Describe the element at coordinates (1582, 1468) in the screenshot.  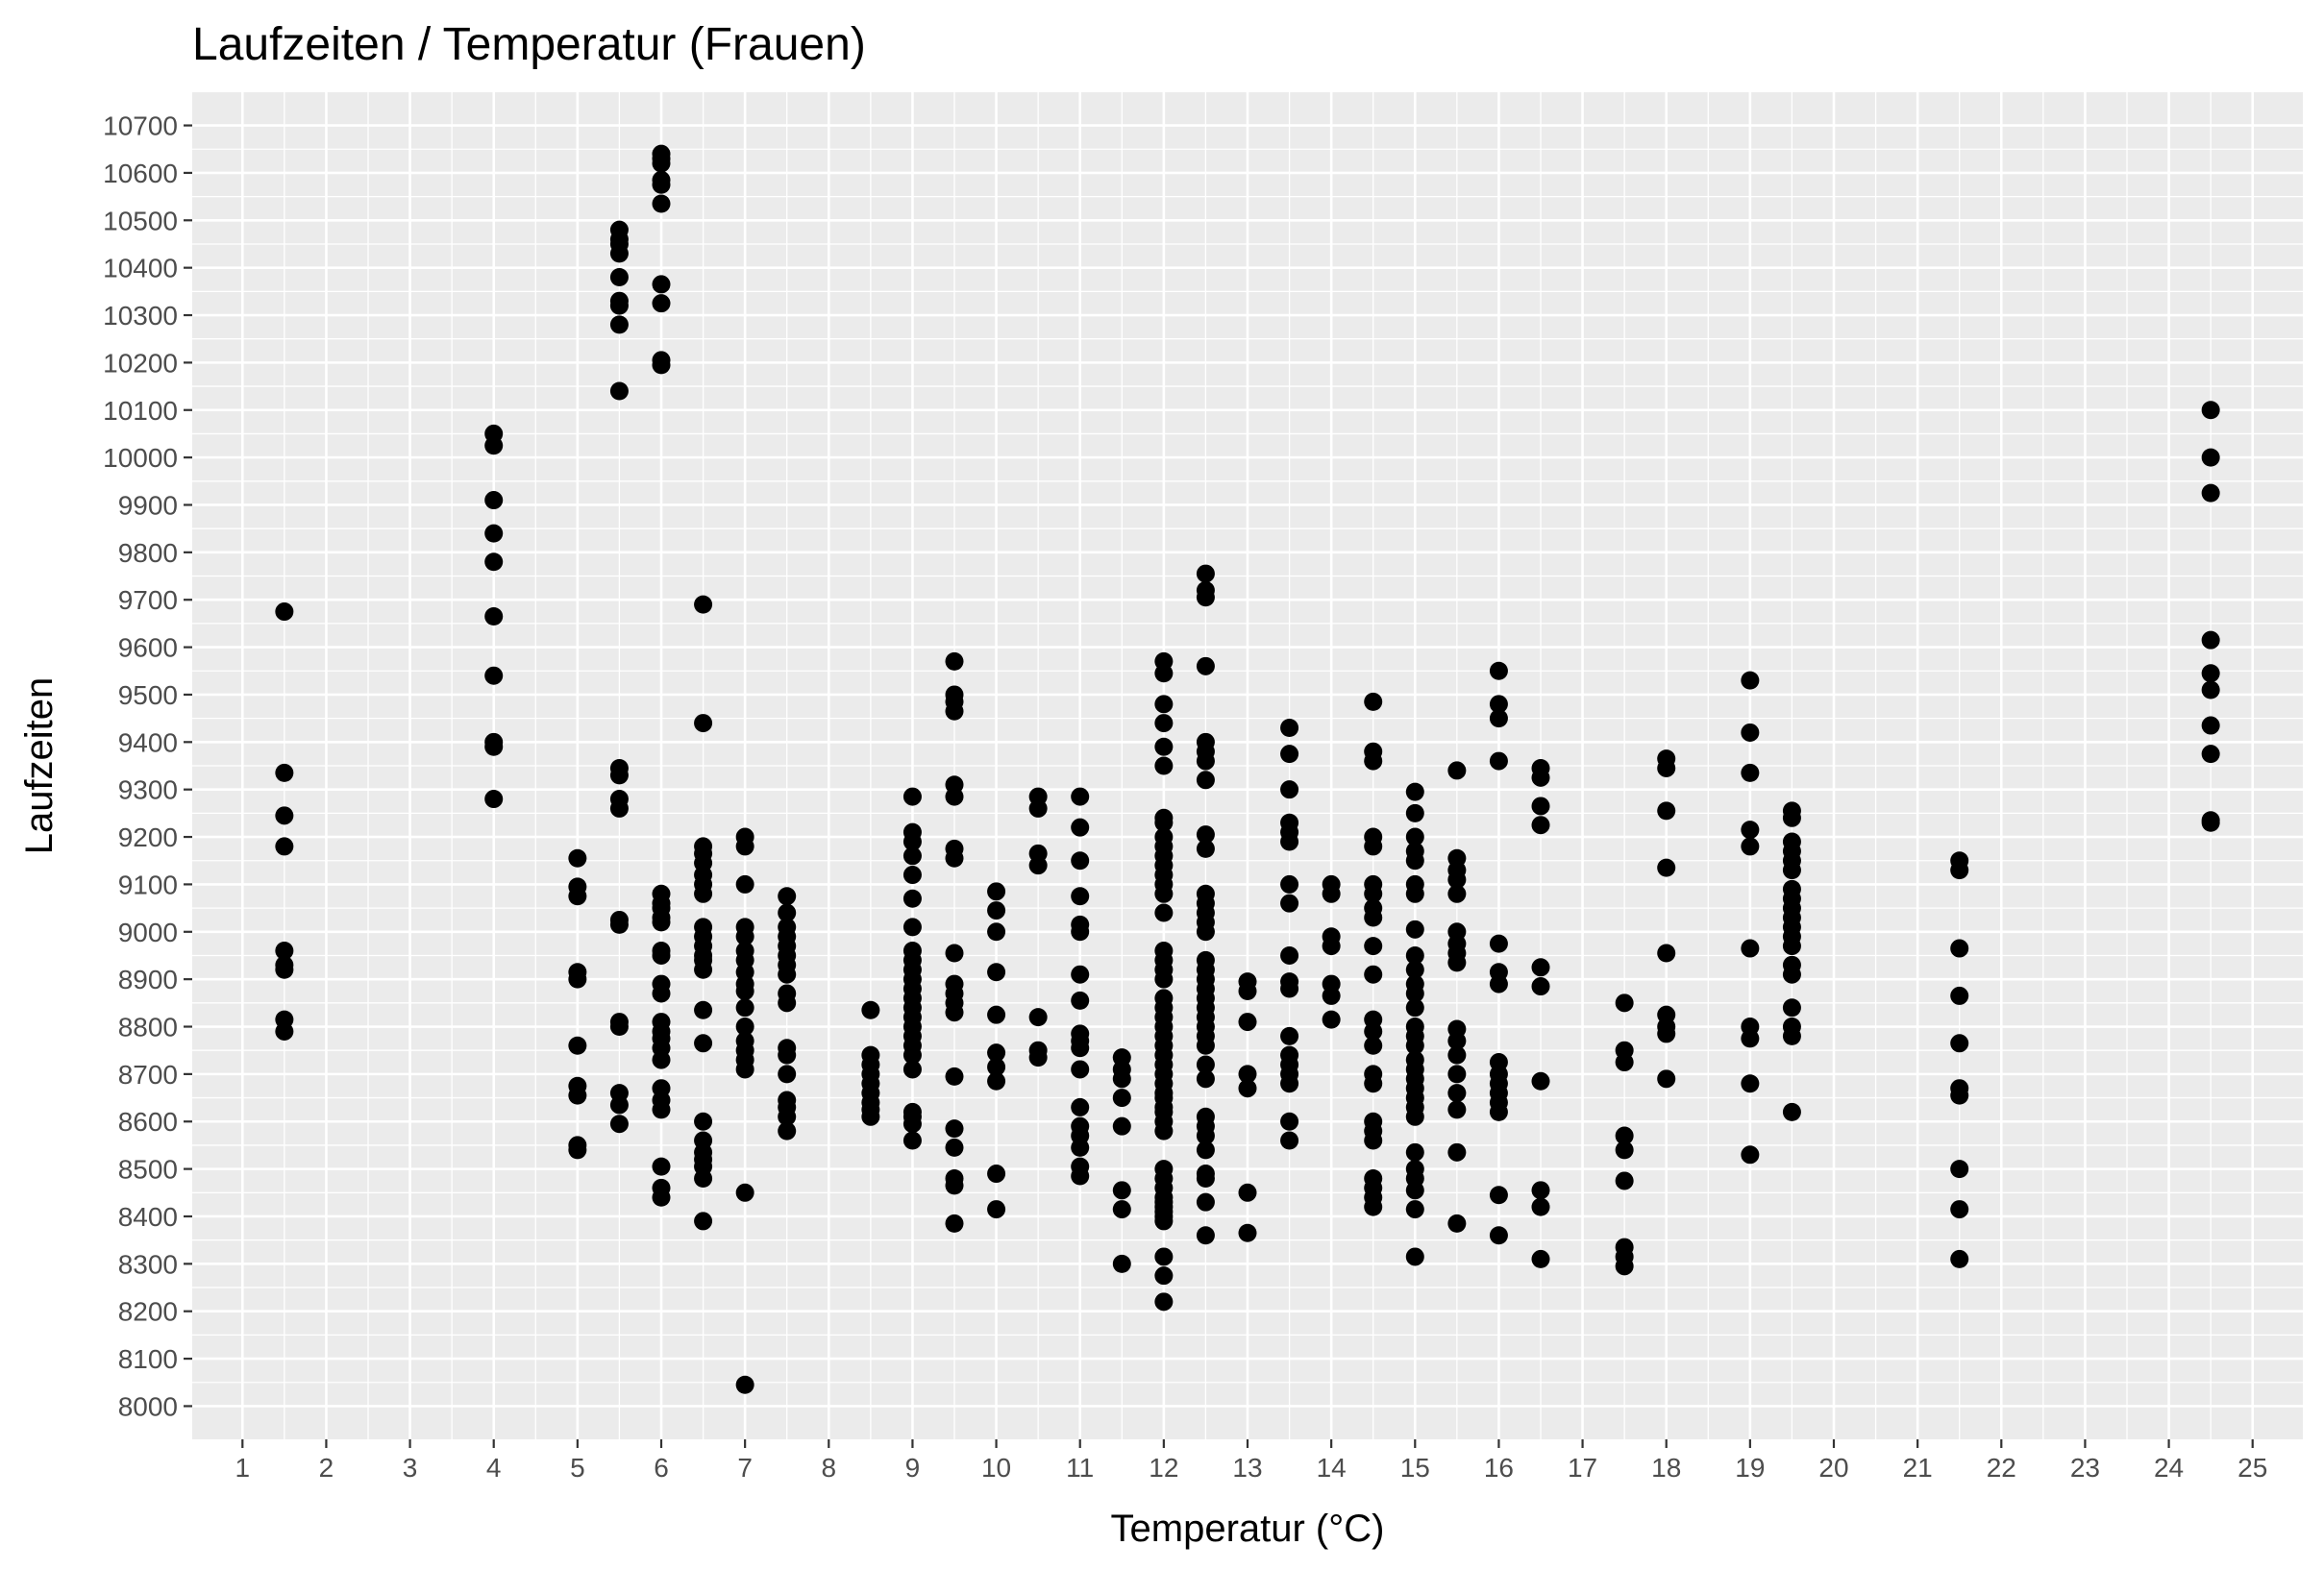
I see `x-tick-label: 17` at that location.